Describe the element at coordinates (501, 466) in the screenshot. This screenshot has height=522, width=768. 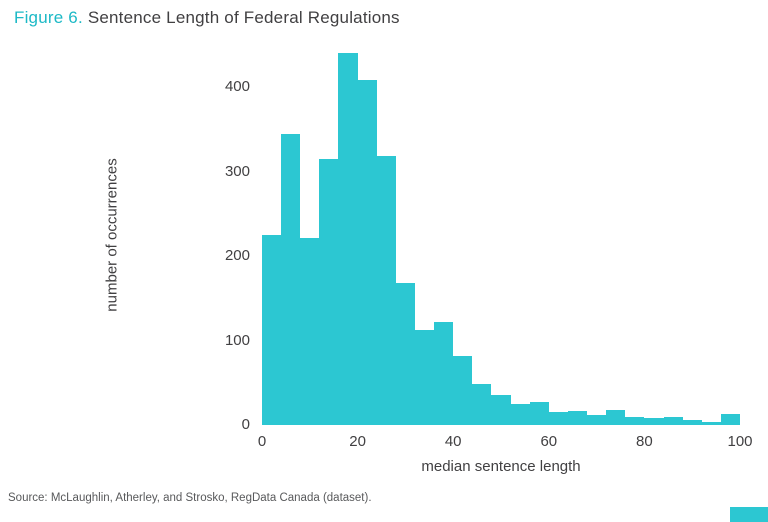
I see `x-axis-label: median sentence length` at that location.